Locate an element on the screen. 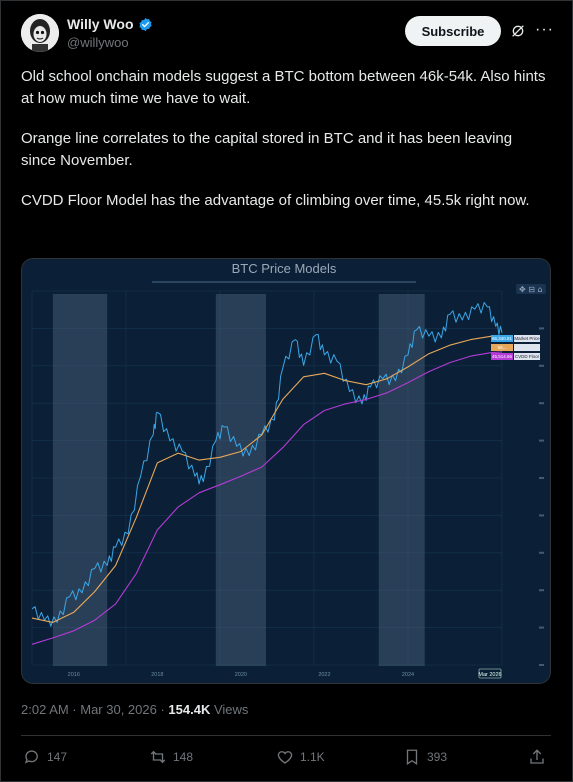 This screenshot has width=573, height=782. more-options-icon: ··· is located at coordinates (544, 29).